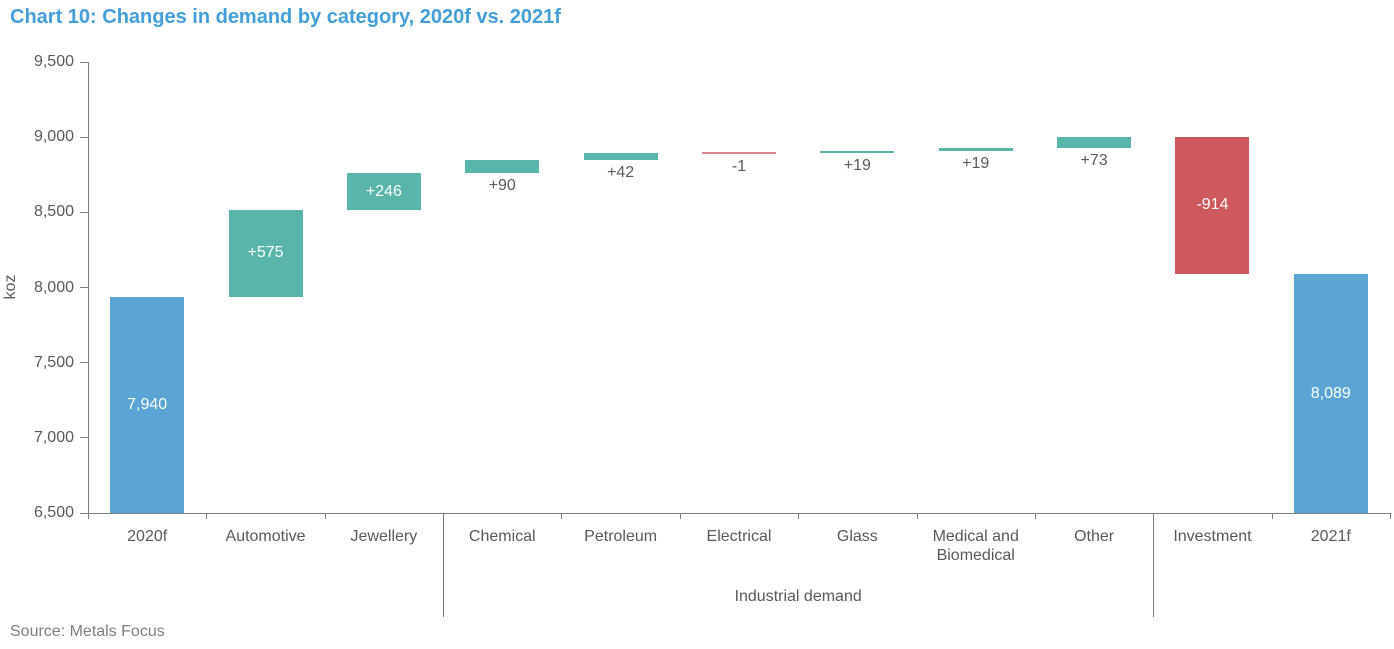 This screenshot has width=1394, height=649. I want to click on x-category-label-petroleum: Petroleum, so click(621, 536).